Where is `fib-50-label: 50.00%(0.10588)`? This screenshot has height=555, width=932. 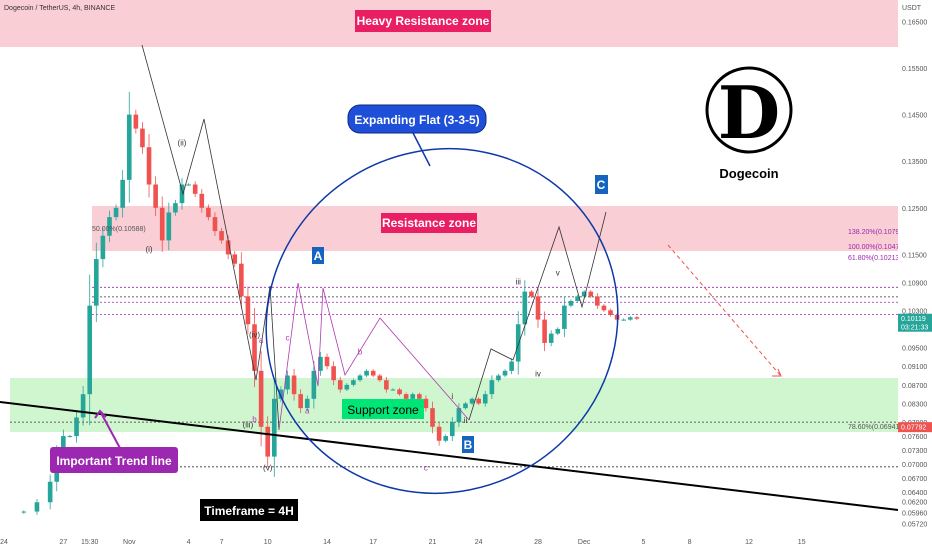 fib-50-label: 50.00%(0.10588) is located at coordinates (119, 229).